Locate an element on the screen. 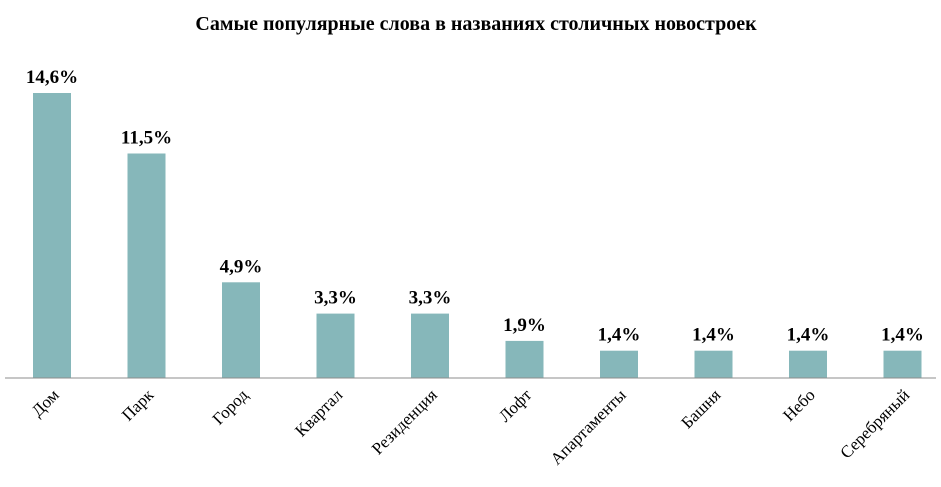 The width and height of the screenshot is (941, 487). category-label-7: Апартаменты is located at coordinates (589, 427).